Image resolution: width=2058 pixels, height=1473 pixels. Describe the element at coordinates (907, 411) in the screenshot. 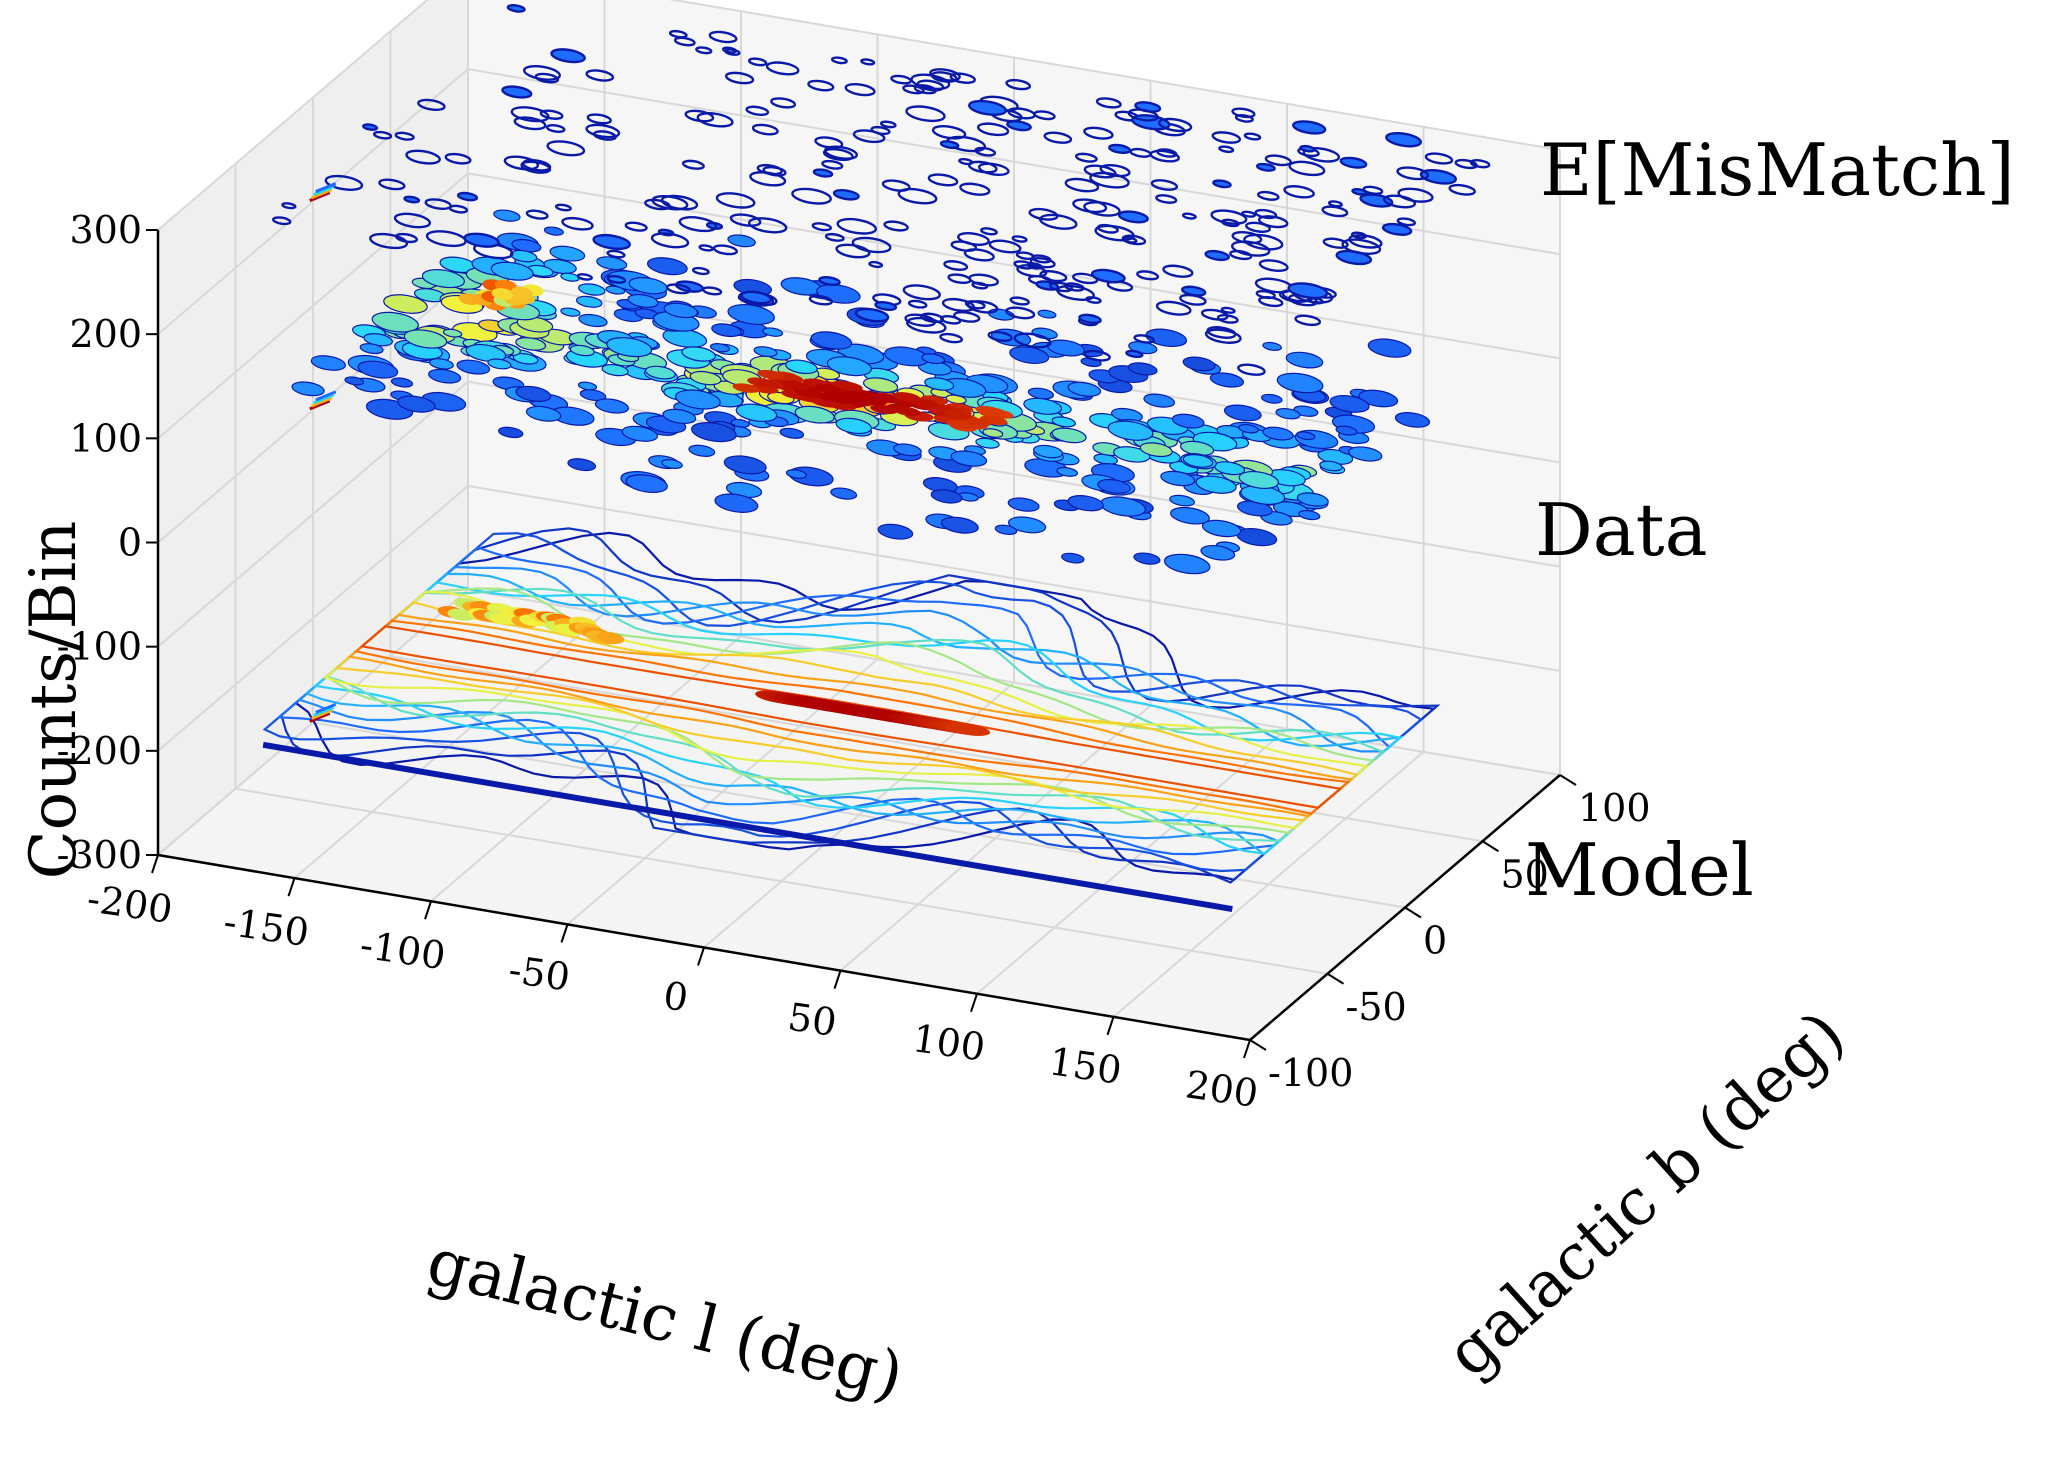

I see `data-core` at that location.